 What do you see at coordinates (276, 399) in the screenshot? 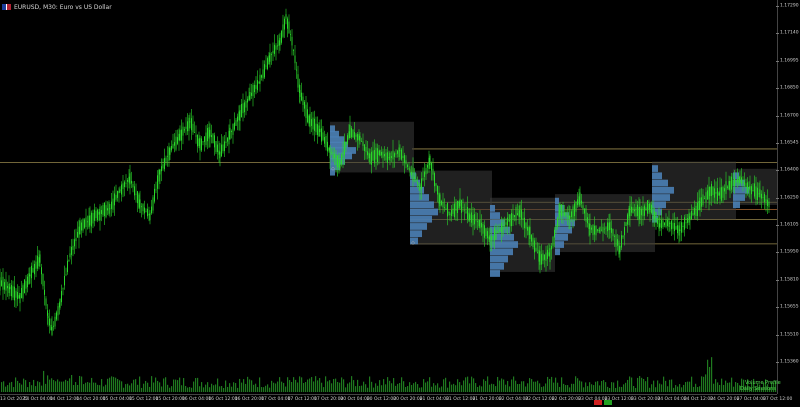
I see `time-label: 17 Oct 04:00` at bounding box center [276, 399].